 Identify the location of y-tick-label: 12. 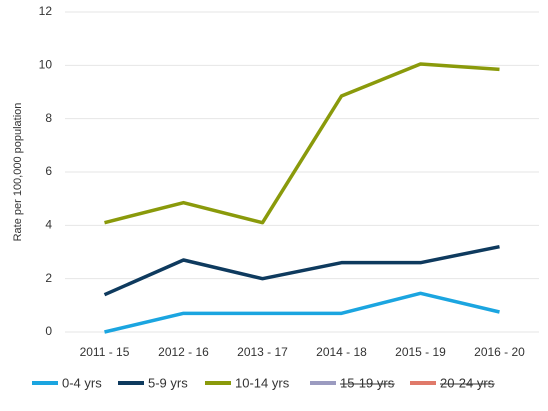
(46, 11).